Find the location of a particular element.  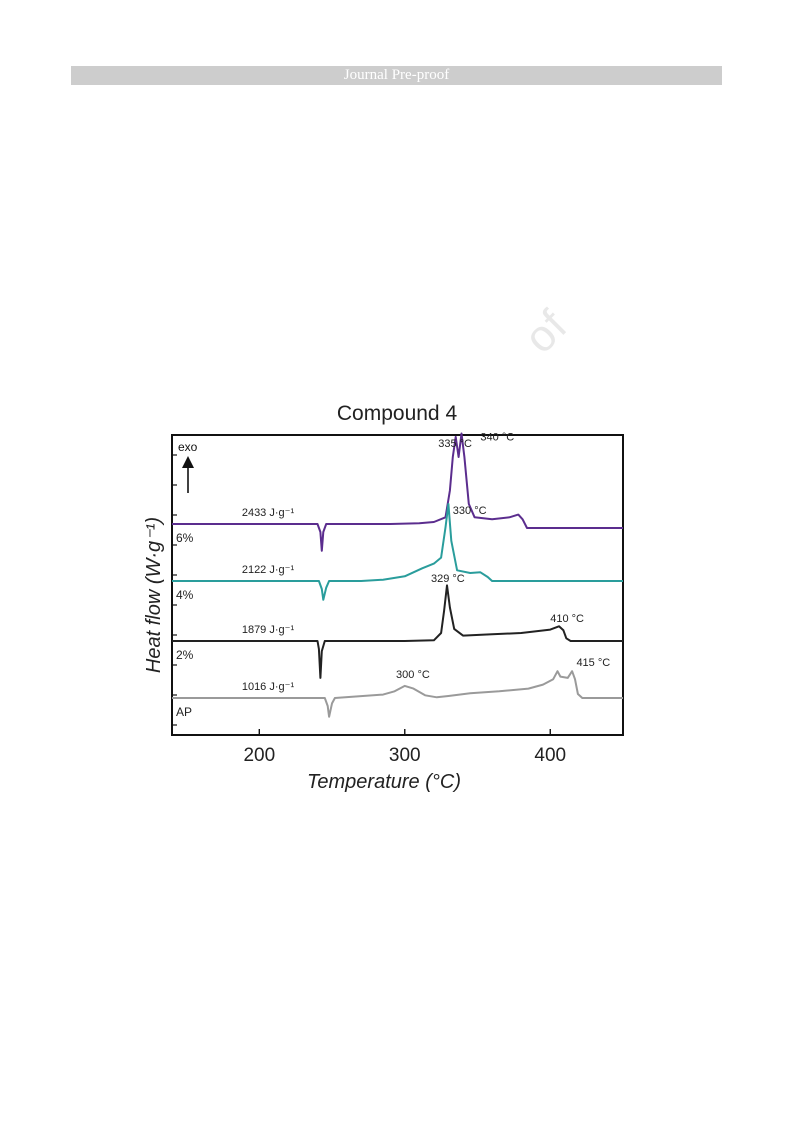

y-axis-label: Heat flow (W·g⁻¹) is located at coordinates (154, 595).